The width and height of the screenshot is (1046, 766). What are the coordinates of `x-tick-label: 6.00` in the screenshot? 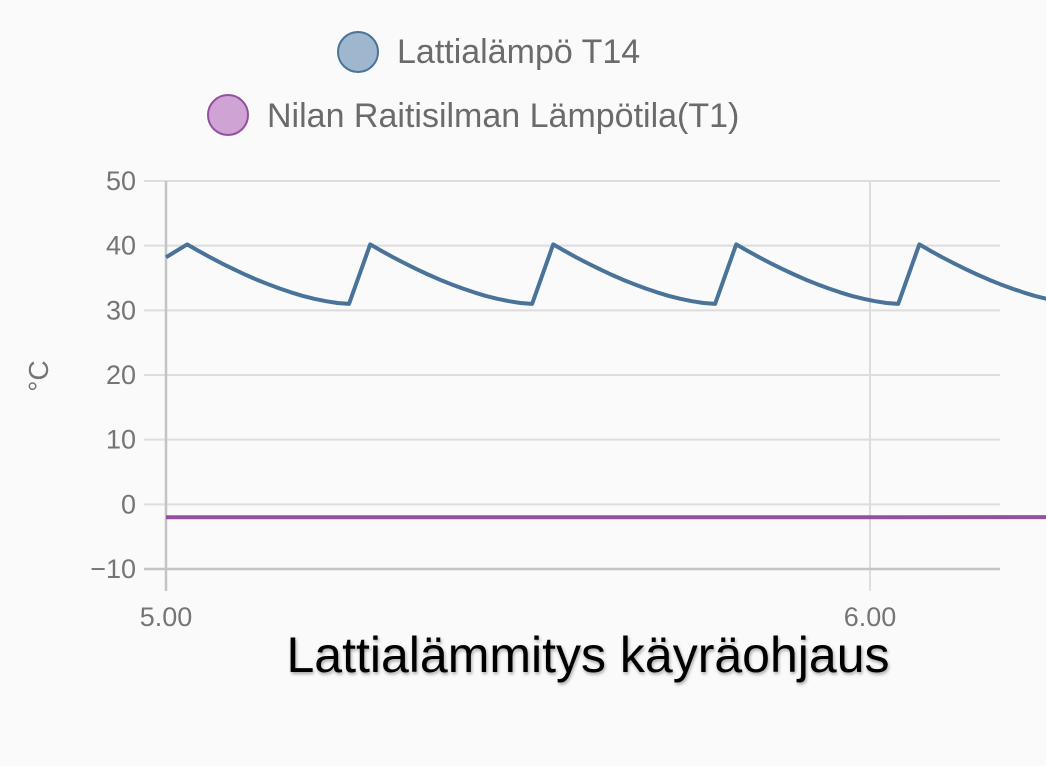 It's located at (870, 617).